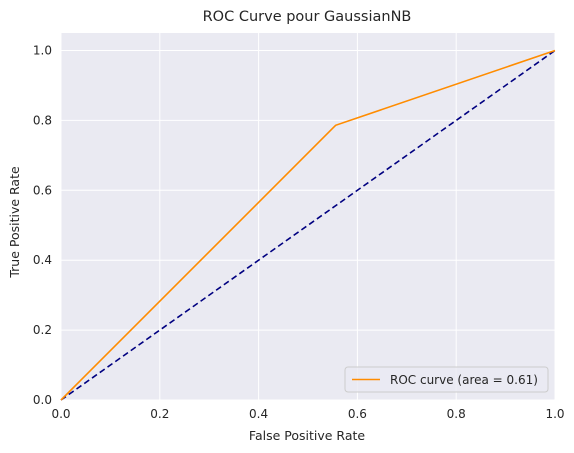 Image resolution: width=574 pixels, height=453 pixels. I want to click on x-tick-label: 0.8, so click(456, 414).